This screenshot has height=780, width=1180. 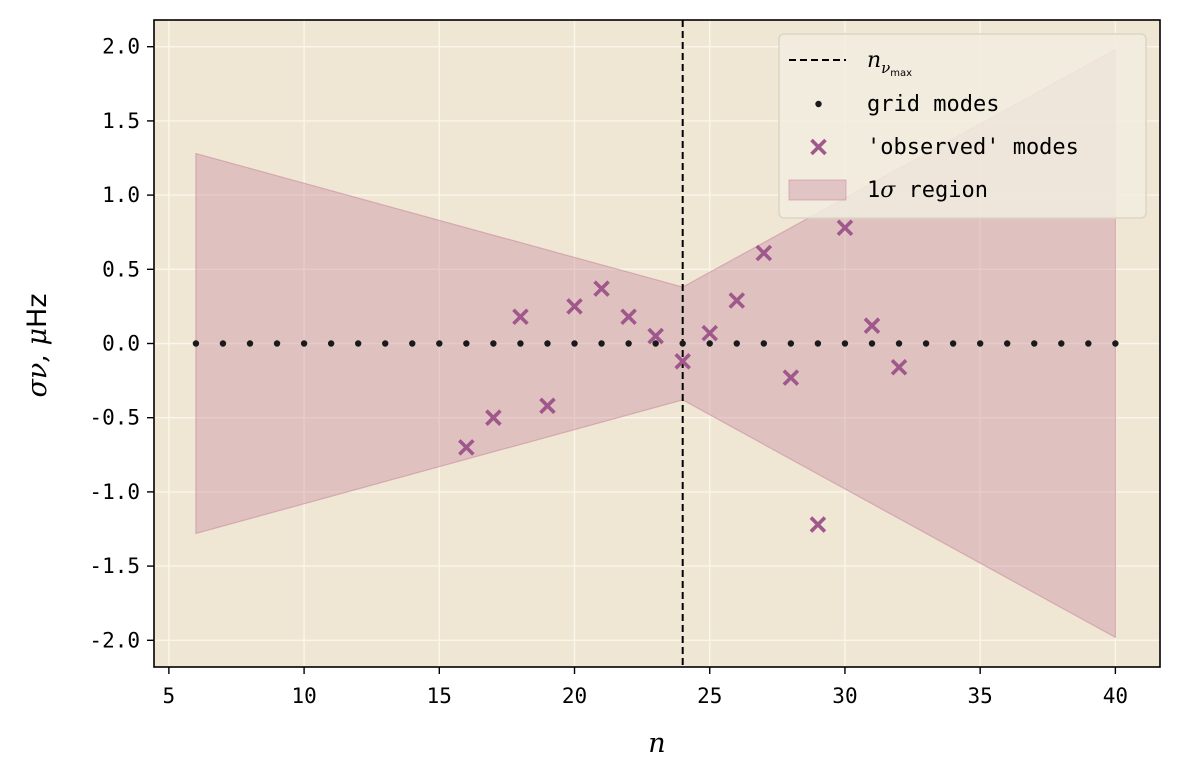 I want to click on legend-label-grid-modes: grid modes, so click(x=933, y=104).